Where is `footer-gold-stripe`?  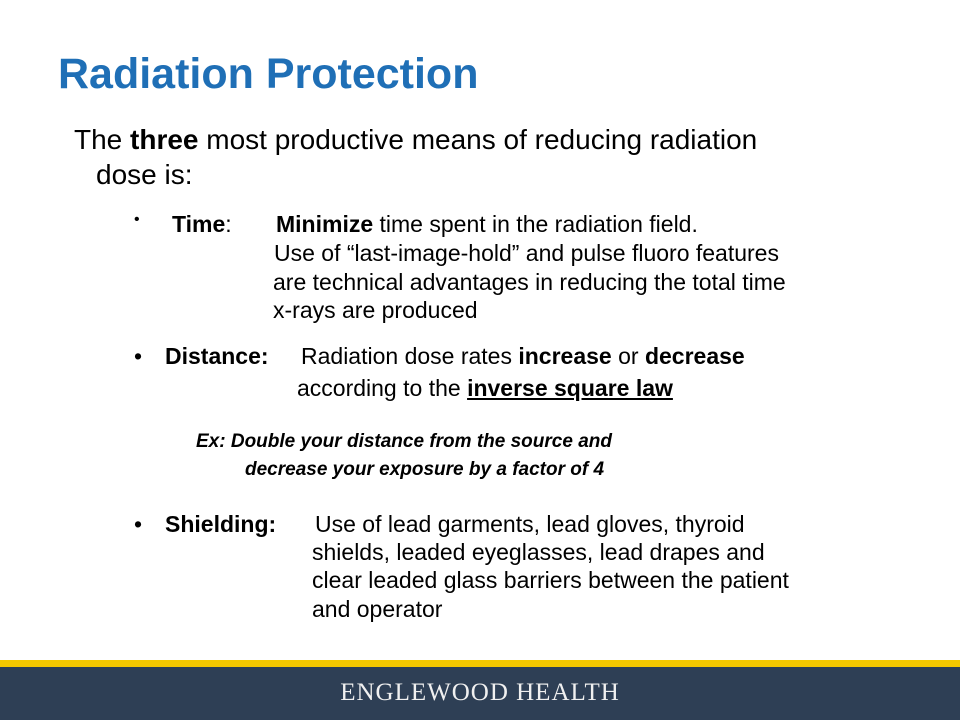
footer-gold-stripe is located at coordinates (480, 663).